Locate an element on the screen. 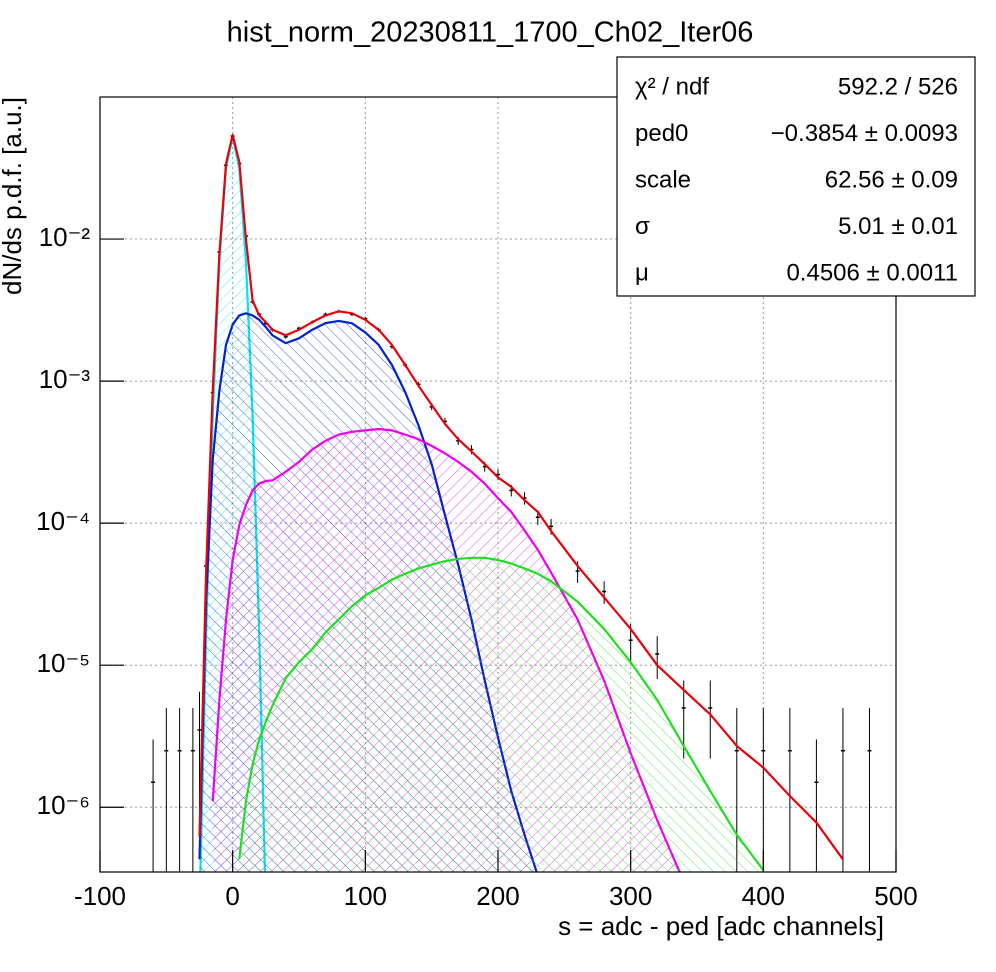 Image resolution: width=996 pixels, height=972 pixels. x-axis-label: s = adc - ped [adc channels] is located at coordinates (721, 926).